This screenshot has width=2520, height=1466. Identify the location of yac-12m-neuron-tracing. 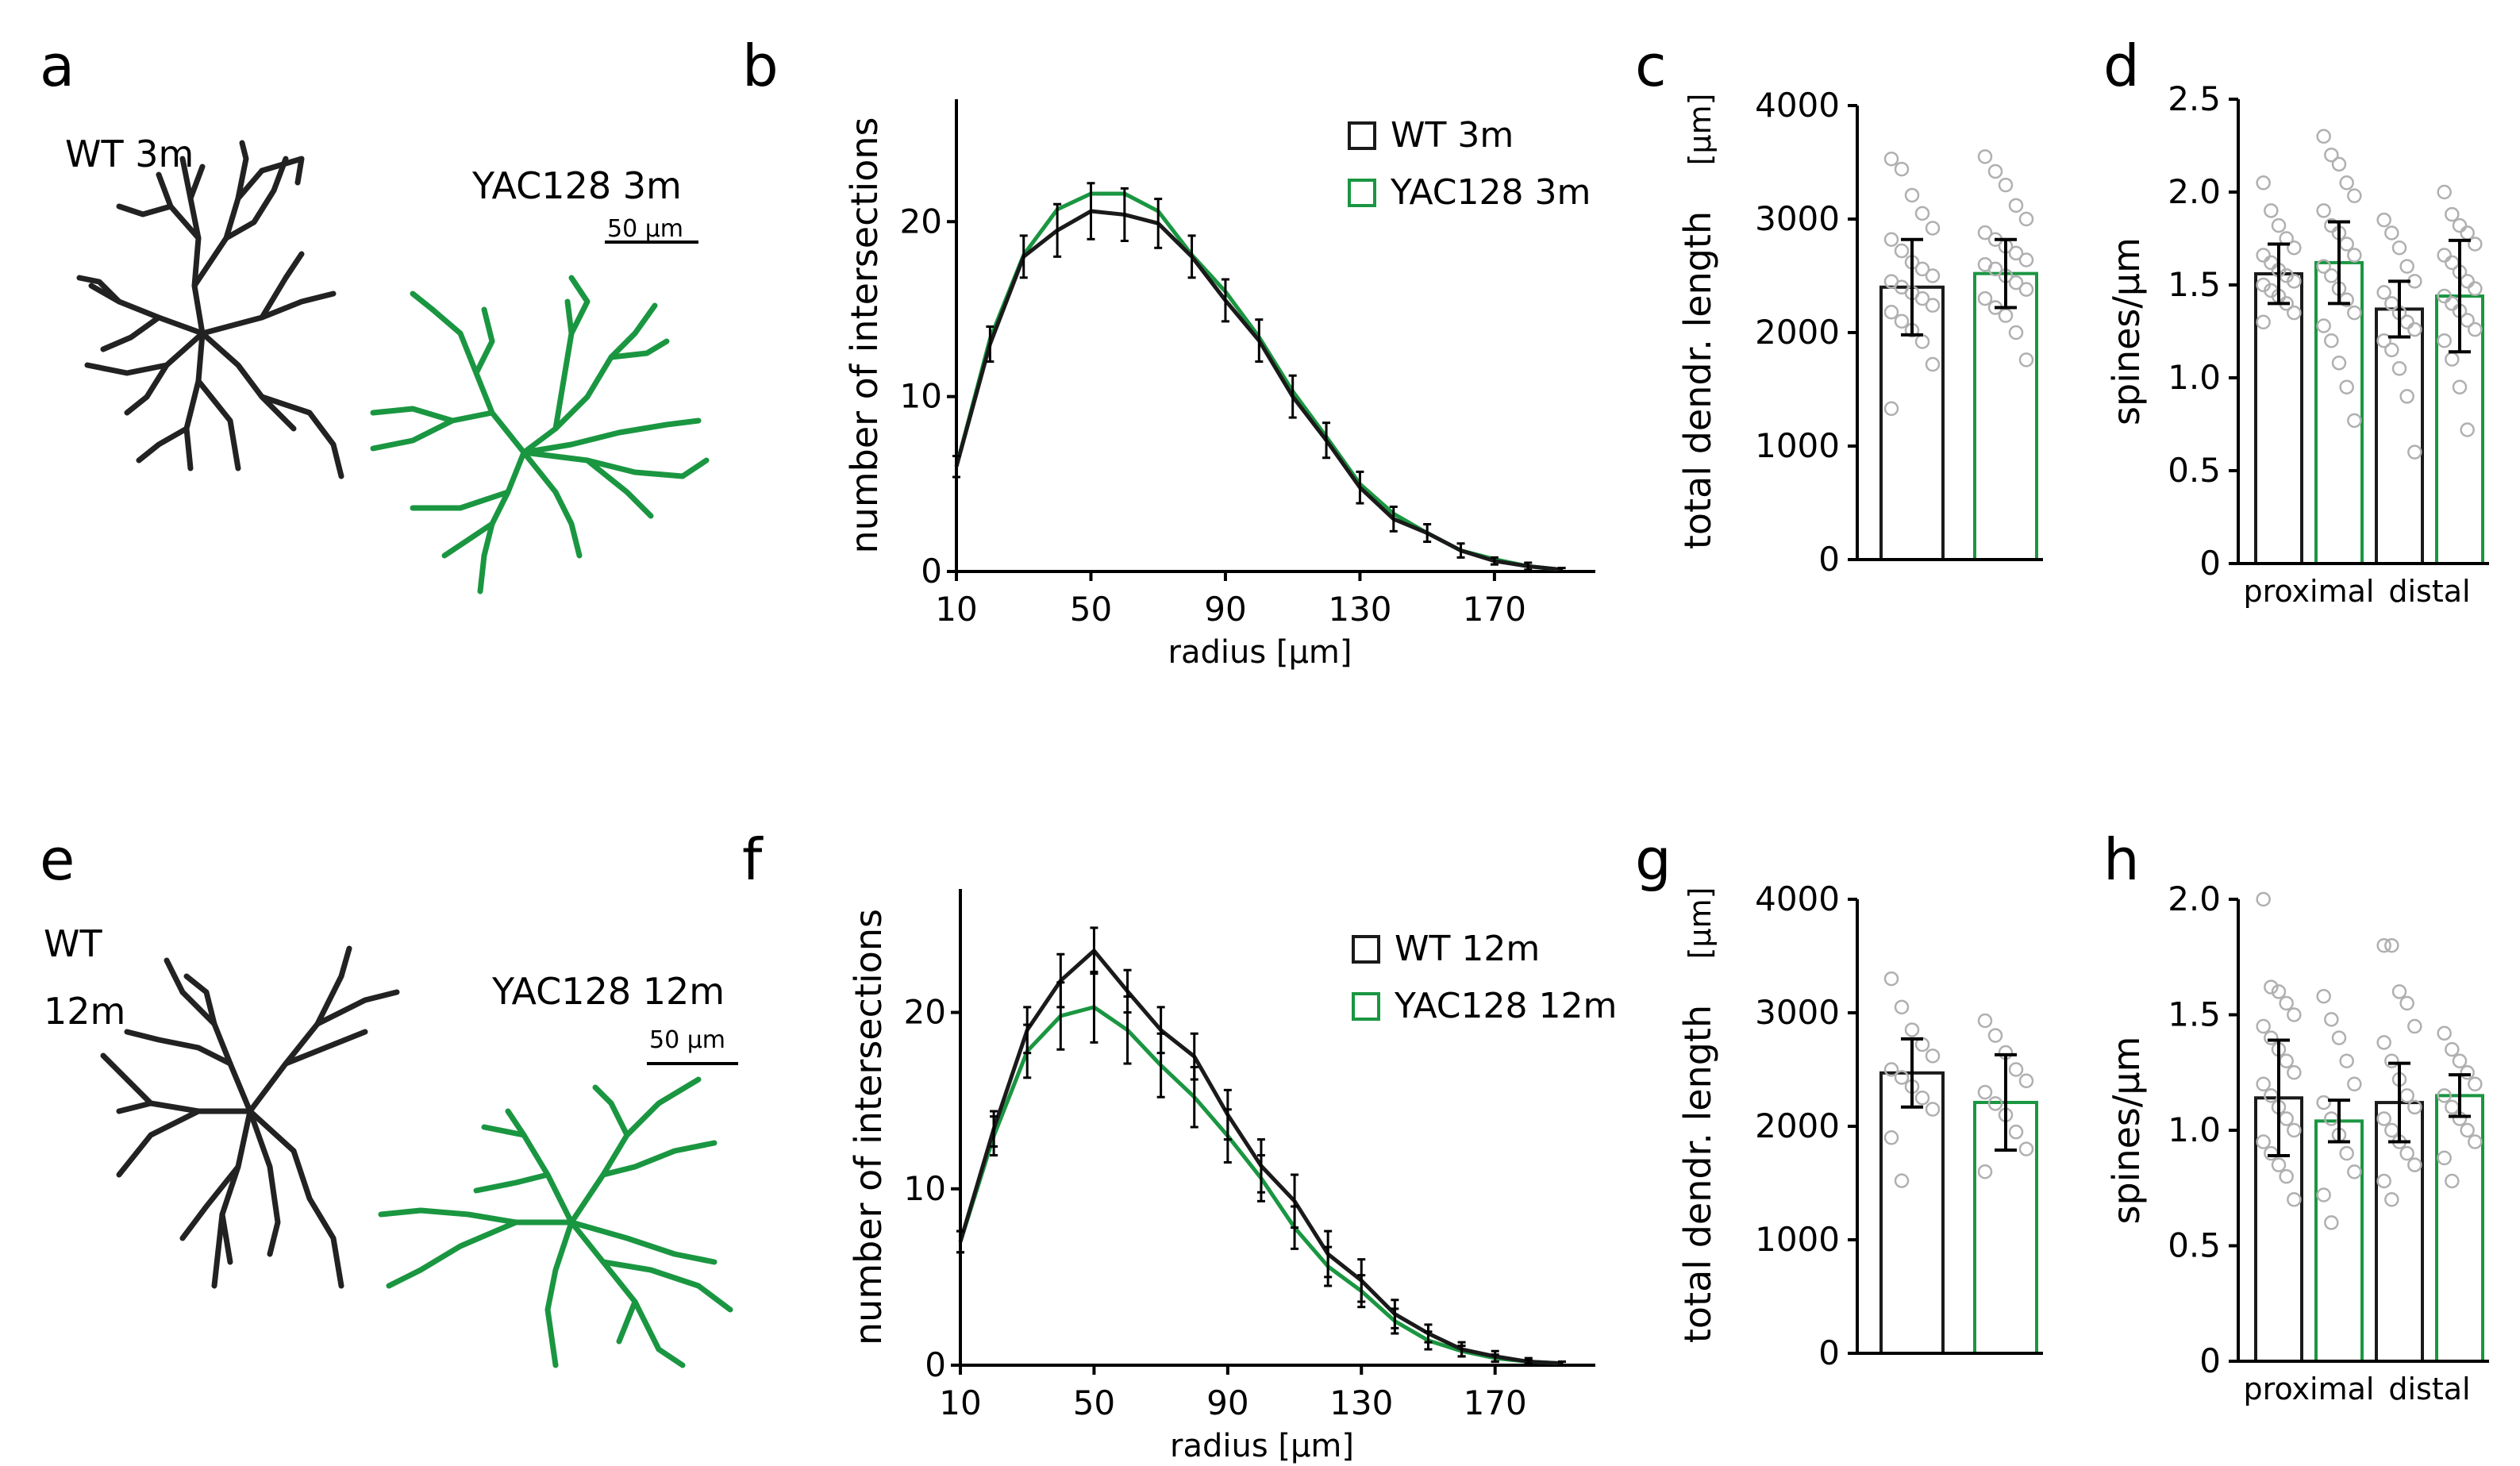
(555, 1222).